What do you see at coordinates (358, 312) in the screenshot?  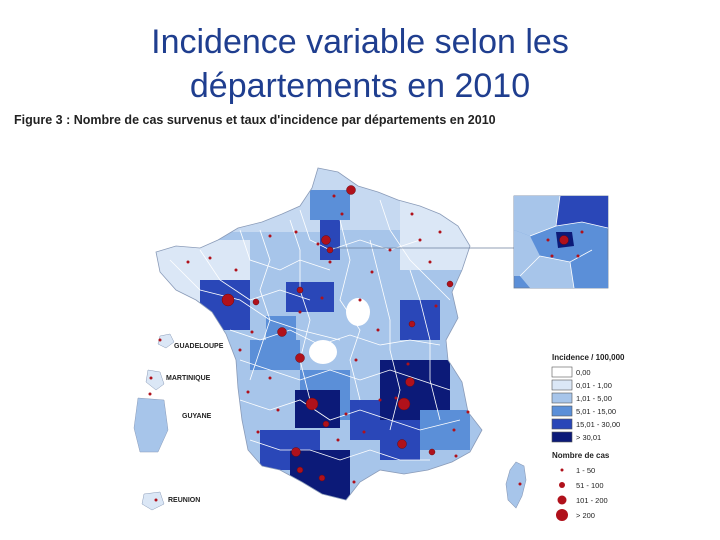 I see `loire-white-department` at bounding box center [358, 312].